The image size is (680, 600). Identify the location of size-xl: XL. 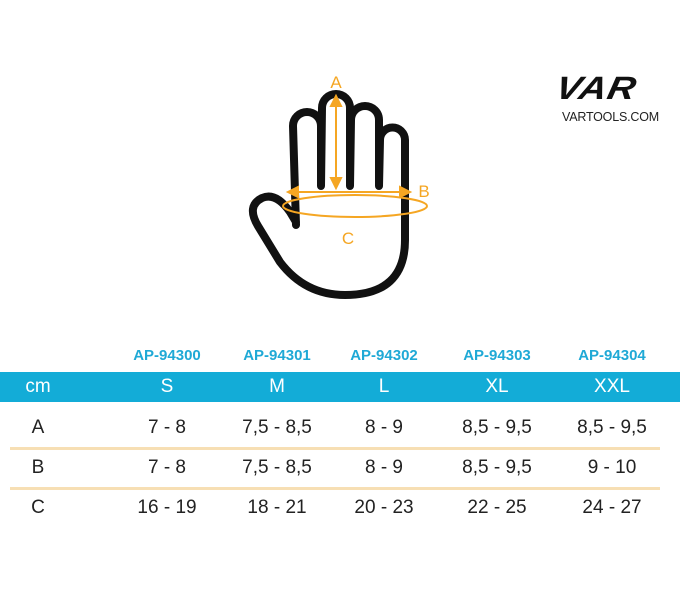
(497, 386).